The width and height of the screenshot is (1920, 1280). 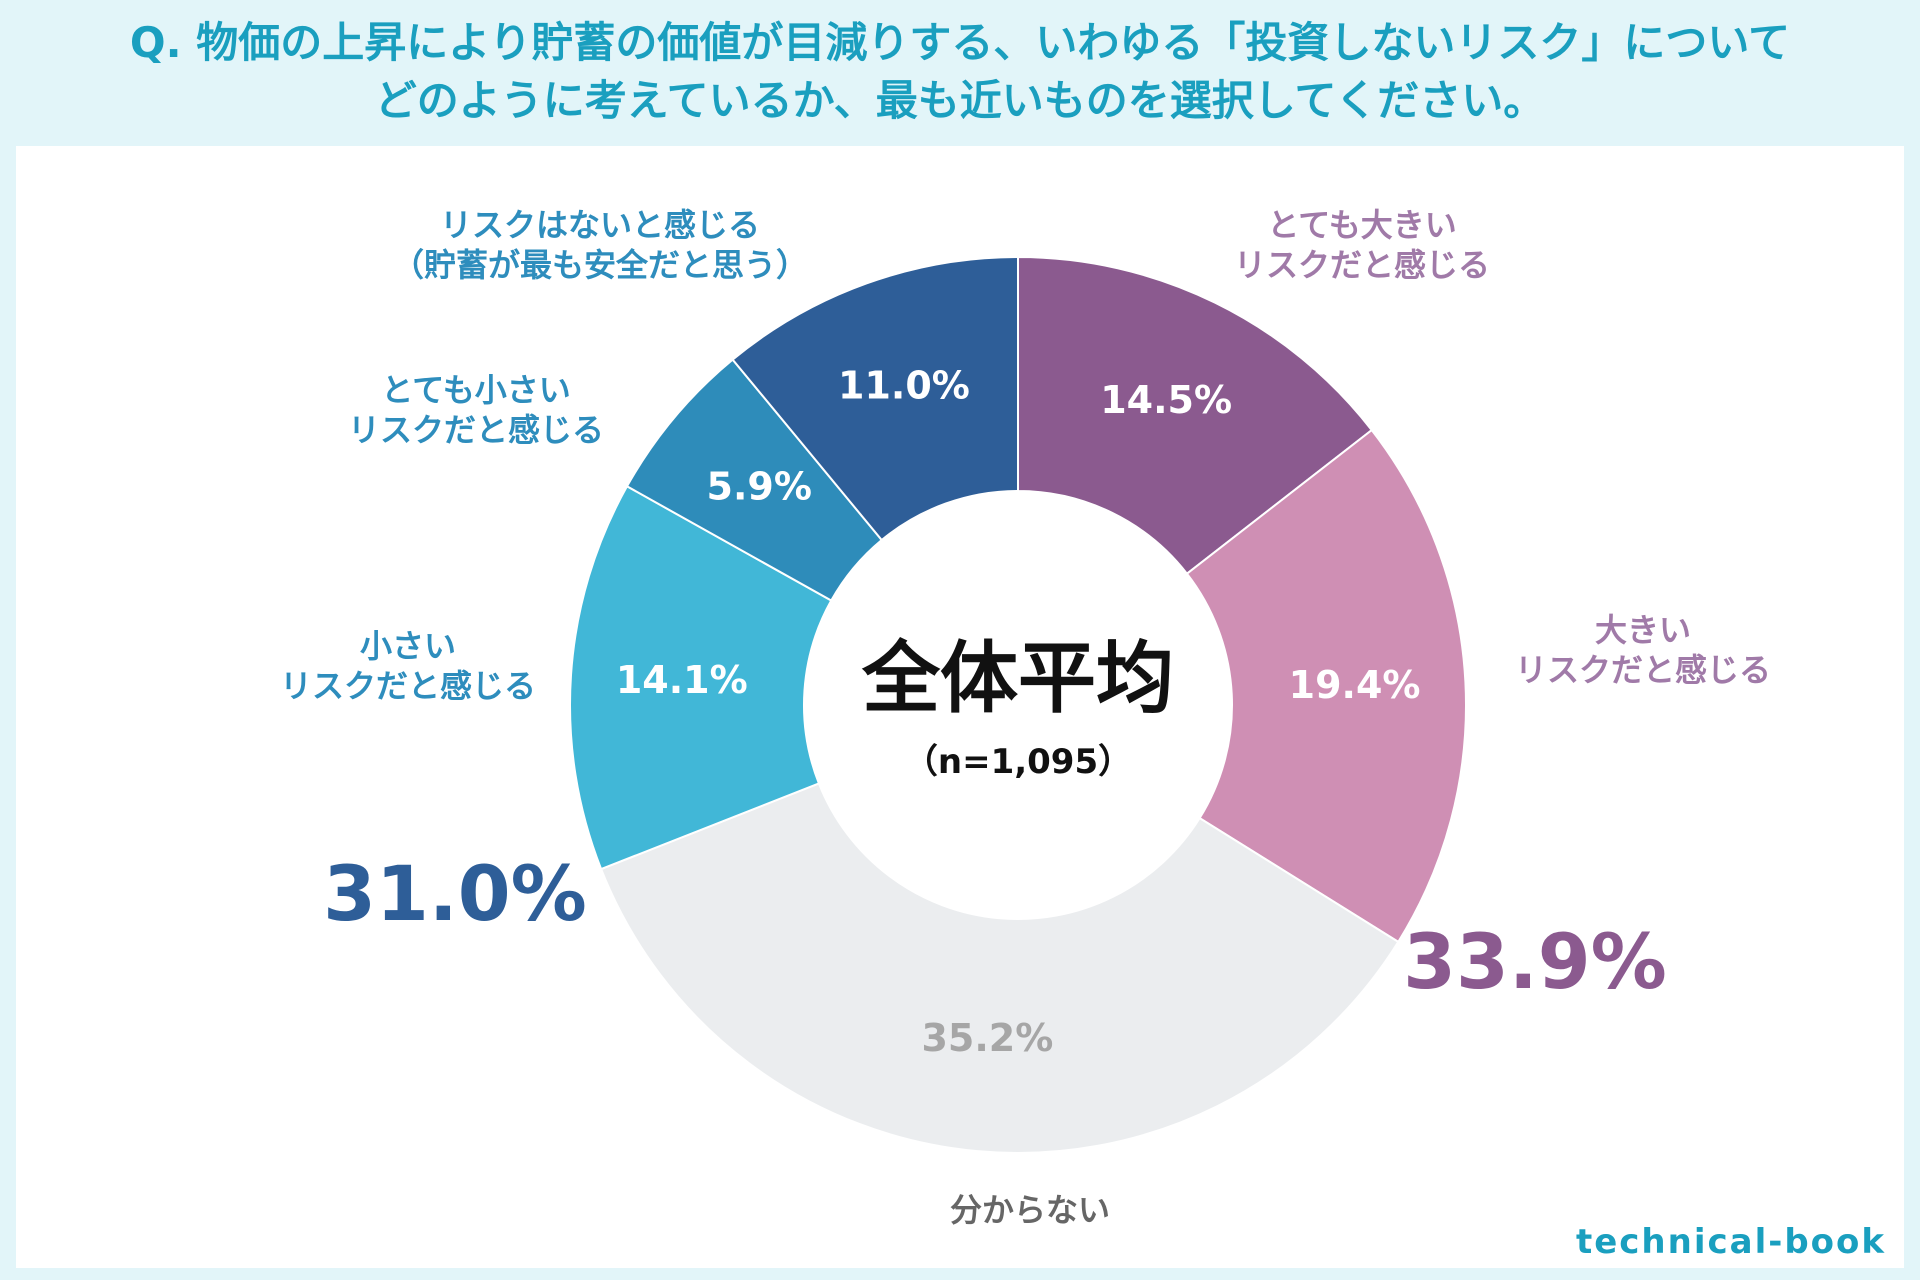 What do you see at coordinates (987, 1038) in the screenshot?
I see `slice-value-label-2: 35.2%` at bounding box center [987, 1038].